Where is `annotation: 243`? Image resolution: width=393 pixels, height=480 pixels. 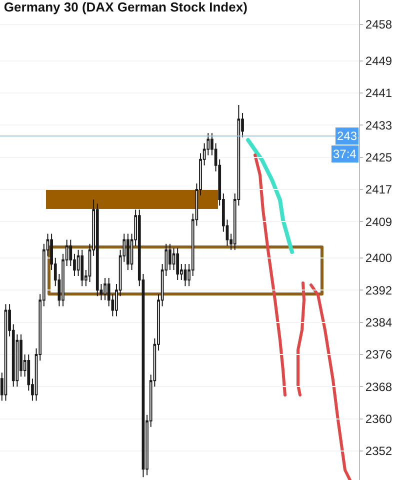 annotation: 243 is located at coordinates (347, 136).